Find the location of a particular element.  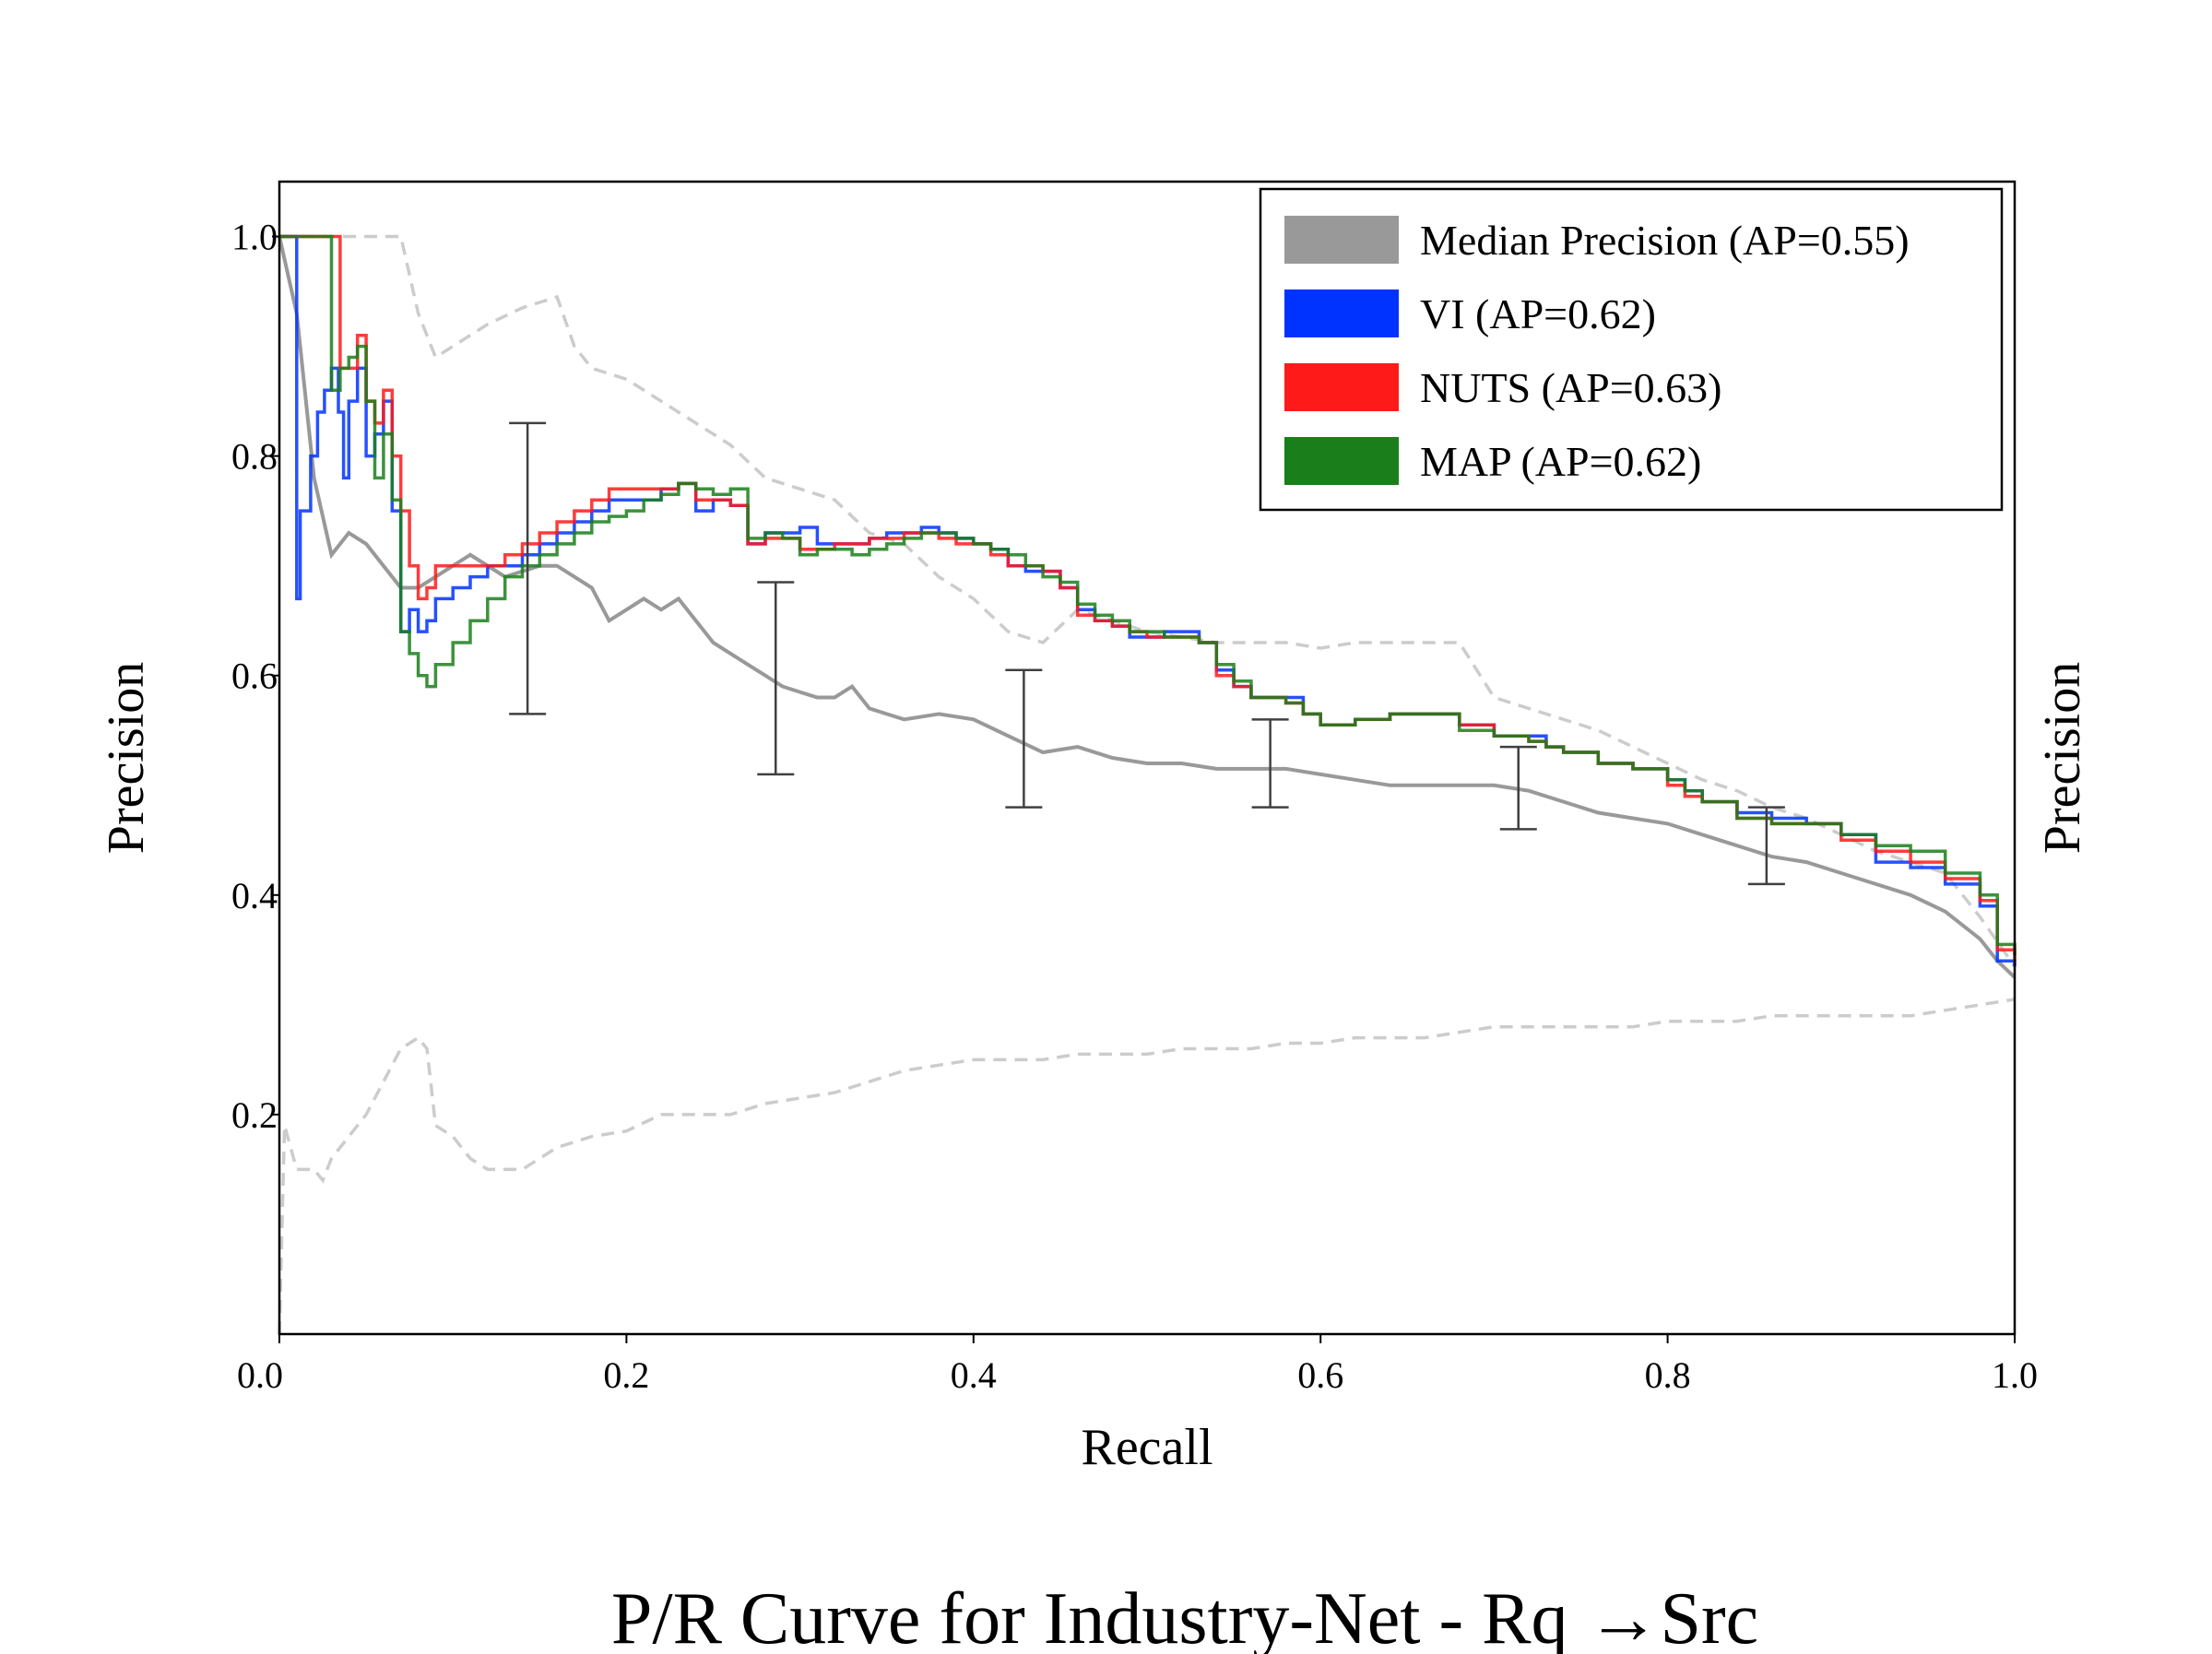

legend-label-median: Median Precision (AP=0.55) is located at coordinates (1665, 240).